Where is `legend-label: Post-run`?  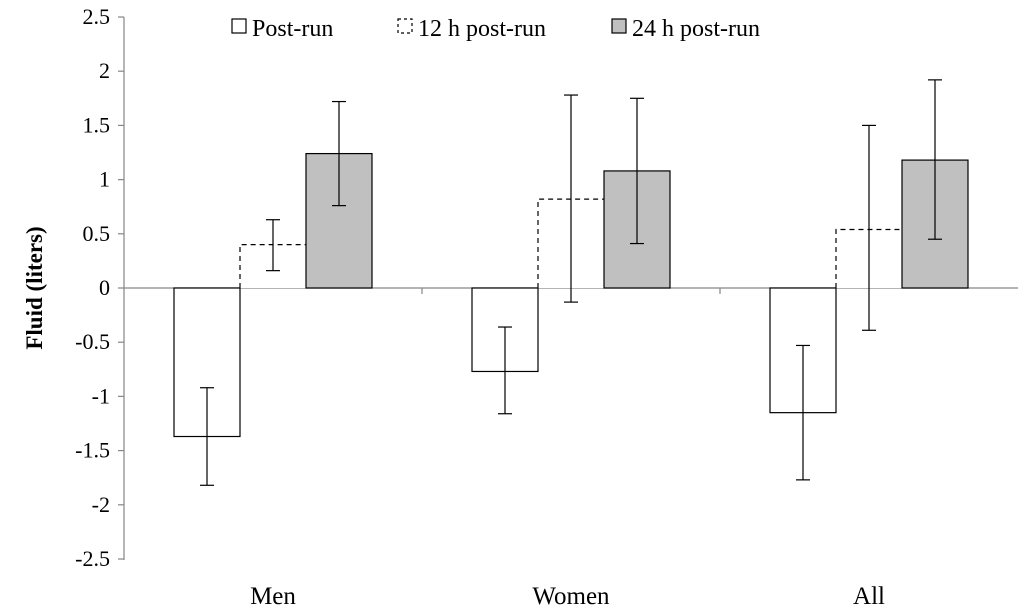 legend-label: Post-run is located at coordinates (292, 29).